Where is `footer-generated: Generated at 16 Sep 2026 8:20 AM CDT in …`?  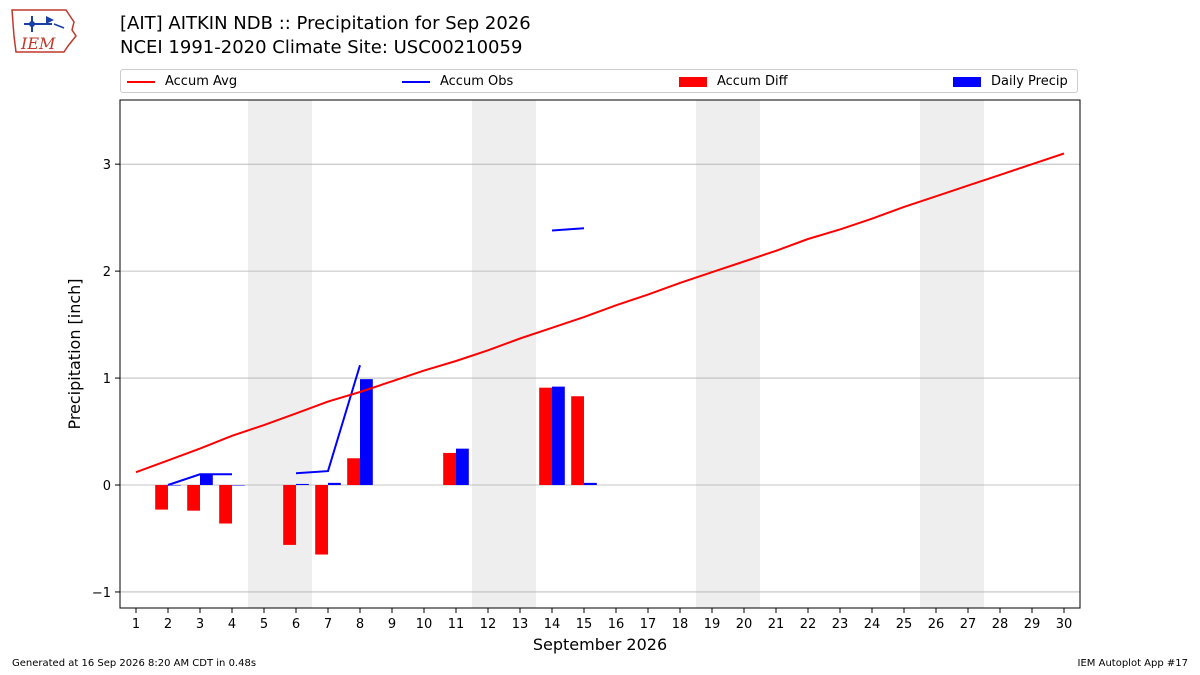 footer-generated: Generated at 16 Sep 2026 8:20 AM CDT in … is located at coordinates (134, 663).